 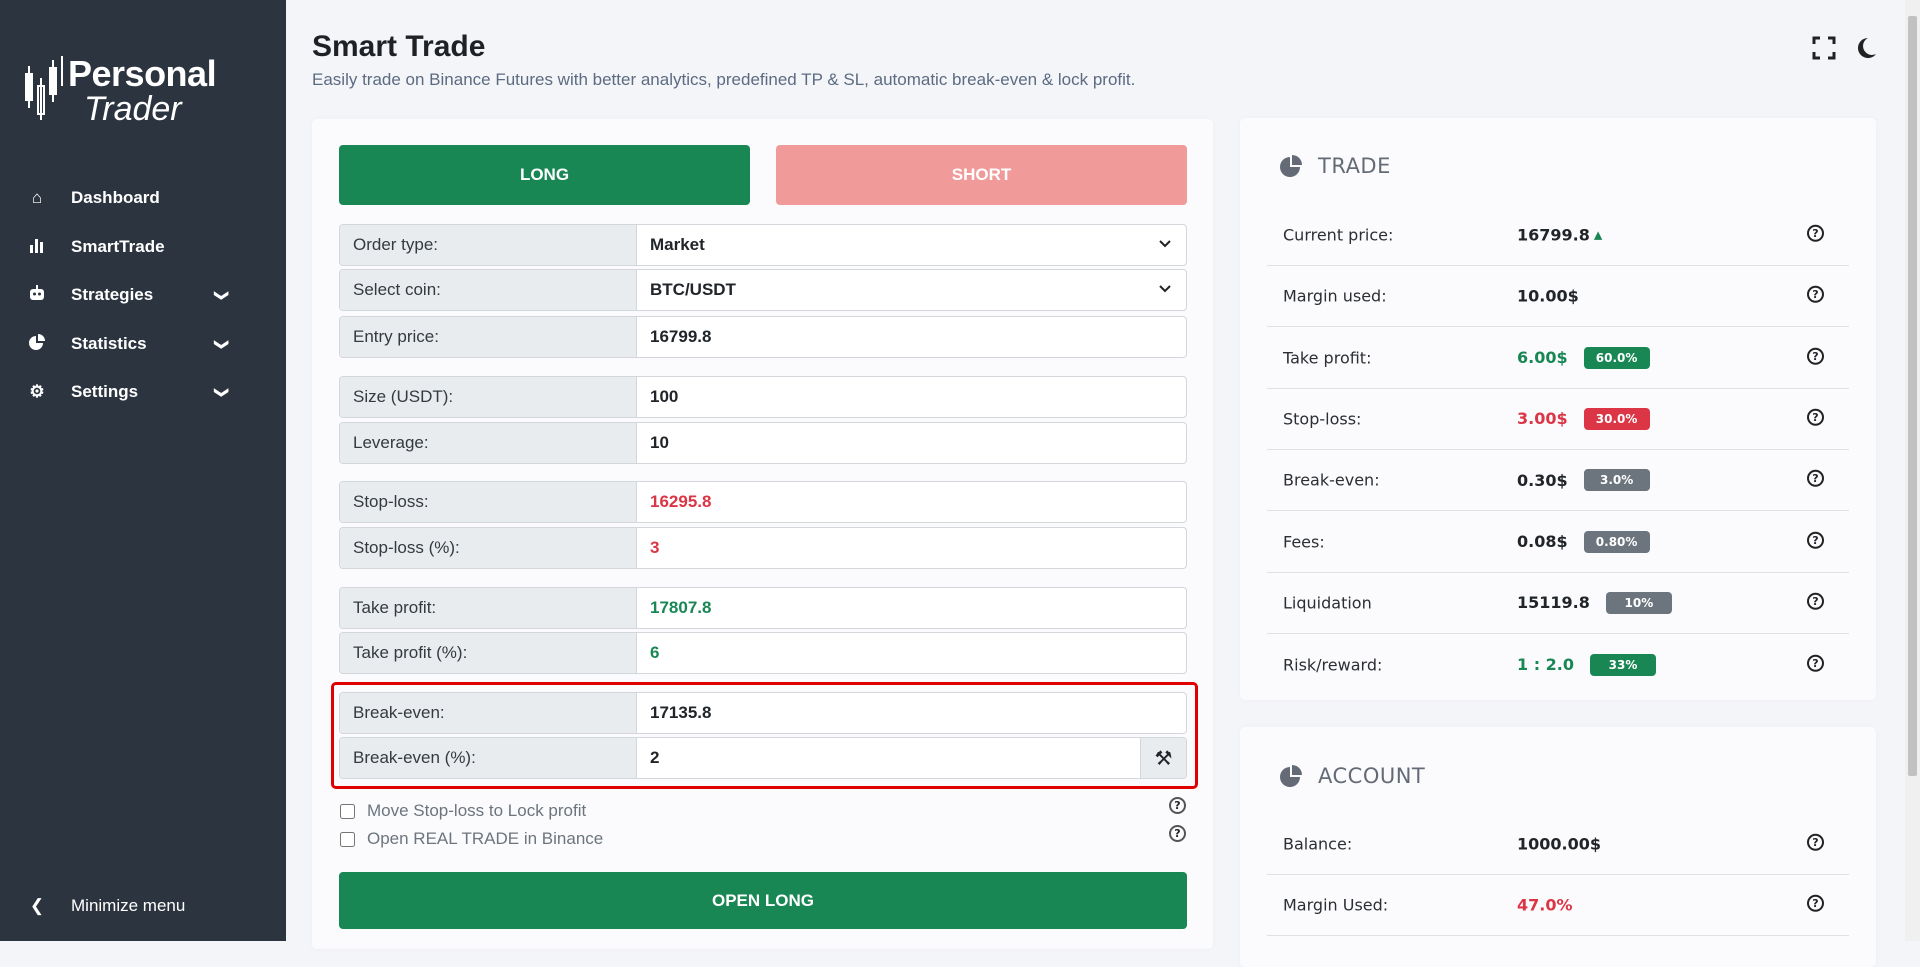 I want to click on open-long-button: OPEN LONG, so click(x=763, y=900).